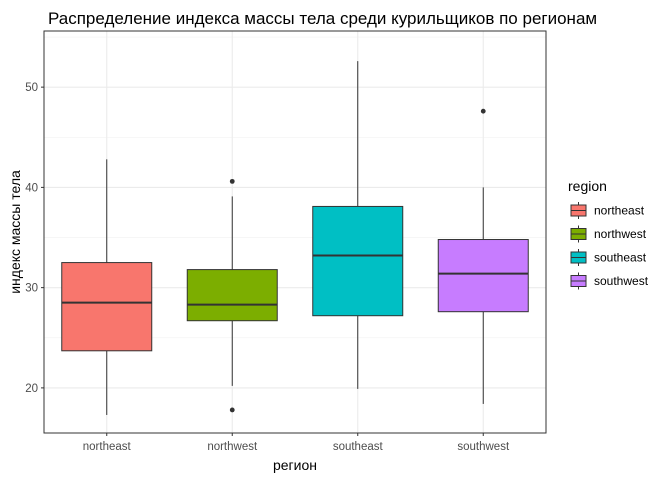 The height and width of the screenshot is (480, 672). What do you see at coordinates (107, 447) in the screenshot?
I see `x-tick-label: northeast` at bounding box center [107, 447].